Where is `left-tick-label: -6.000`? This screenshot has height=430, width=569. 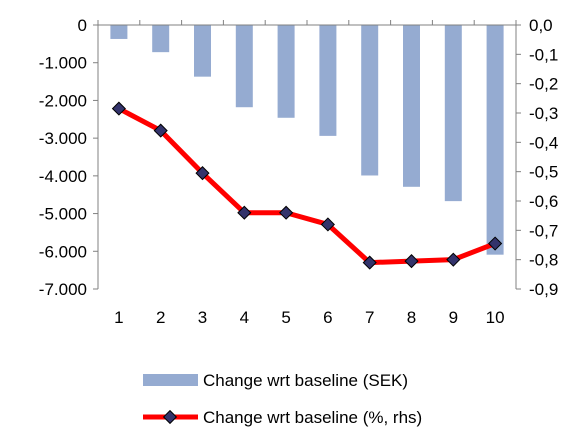
left-tick-label: -6.000 is located at coordinates (63, 251).